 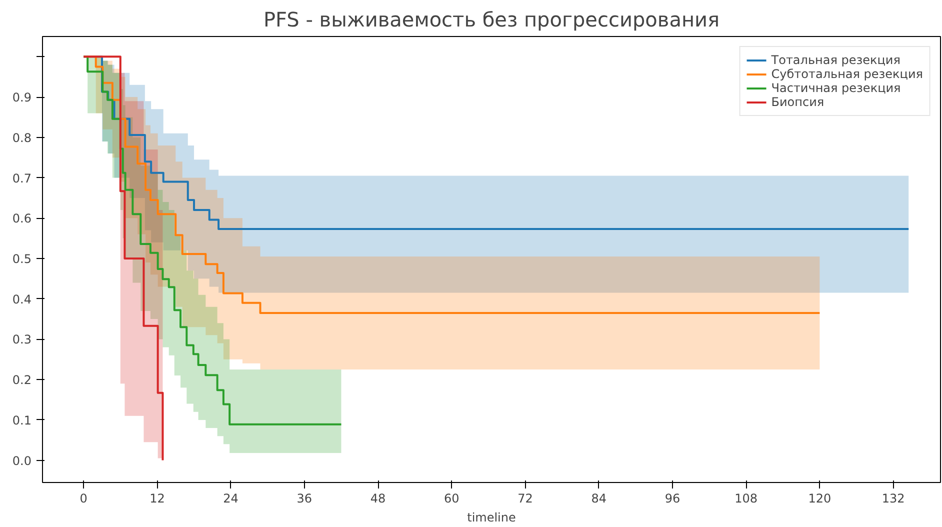 What do you see at coordinates (835, 60) in the screenshot?
I see `legend-label: Тотальная резекция` at bounding box center [835, 60].